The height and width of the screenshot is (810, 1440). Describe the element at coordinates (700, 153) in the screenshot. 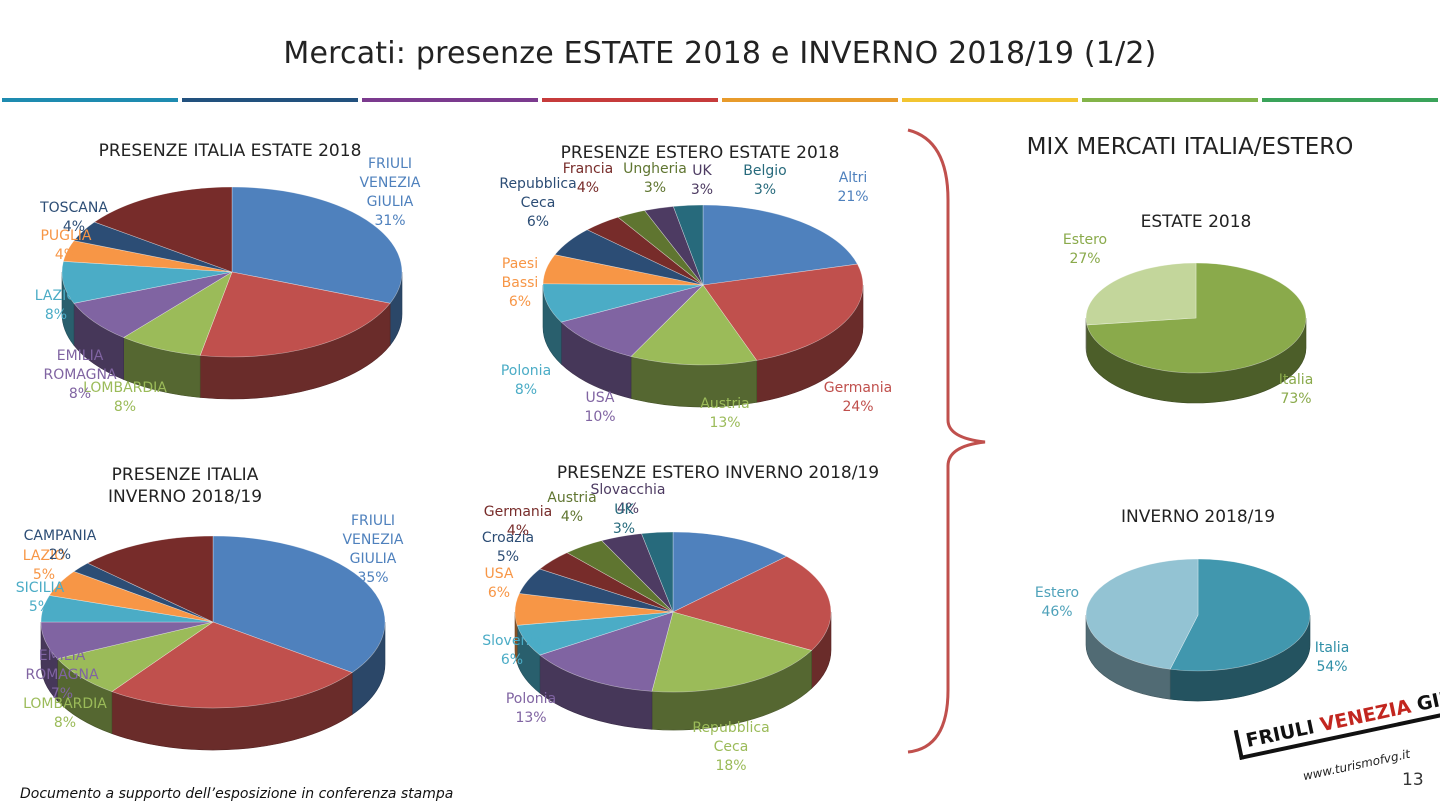

I see `chart-title: PRESENZE ESTERO ESTATE 2018` at that location.